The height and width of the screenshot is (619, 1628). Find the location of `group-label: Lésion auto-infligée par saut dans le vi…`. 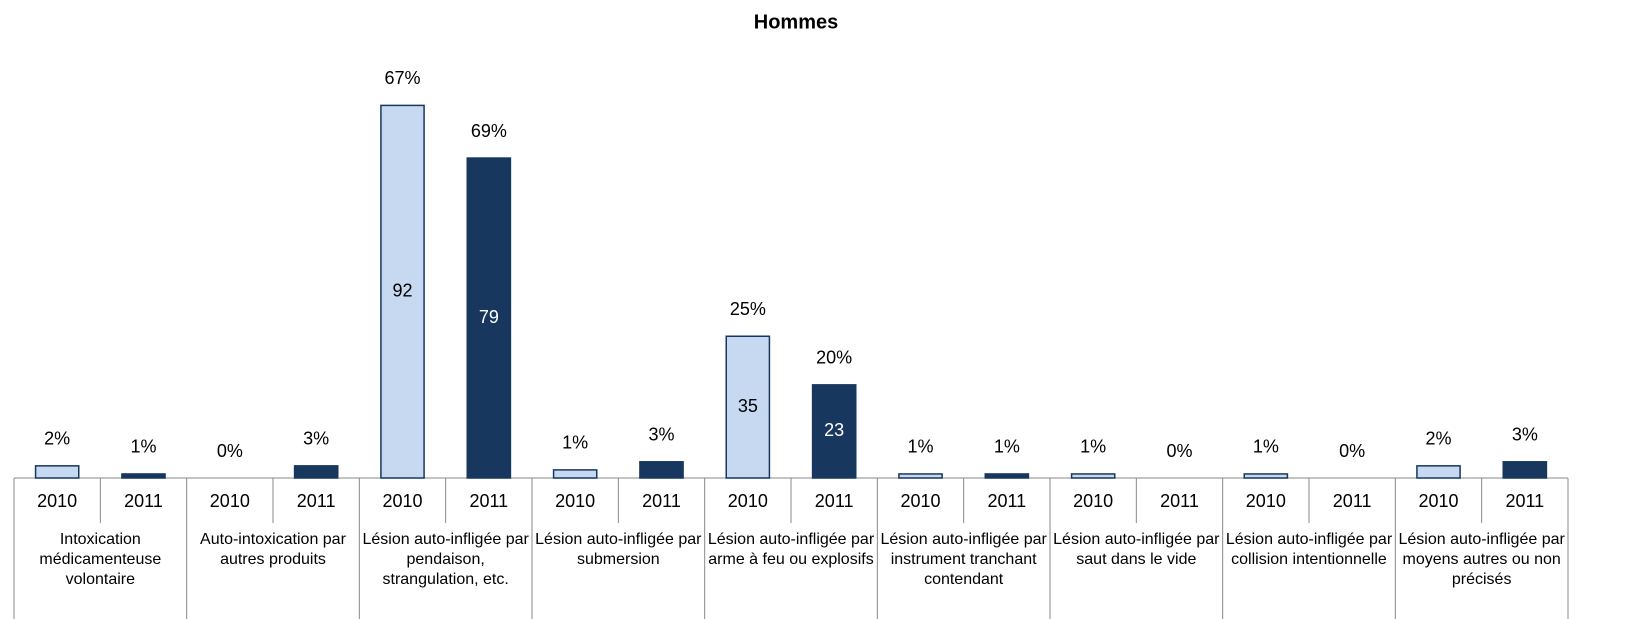

group-label: Lésion auto-infligée par saut dans le vi… is located at coordinates (1136, 549).